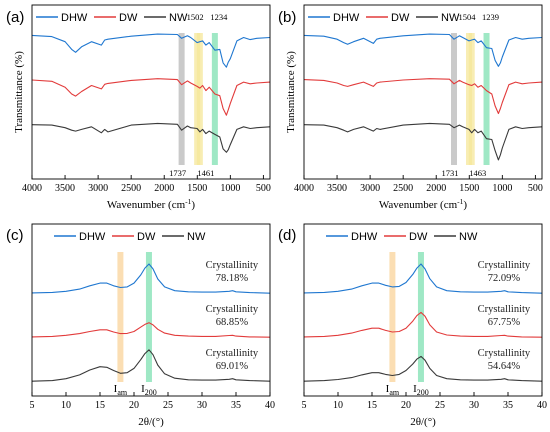 The height and width of the screenshot is (432, 550). What do you see at coordinates (450, 173) in the screenshot?
I see `band-label-bottom: 1731` at bounding box center [450, 173].